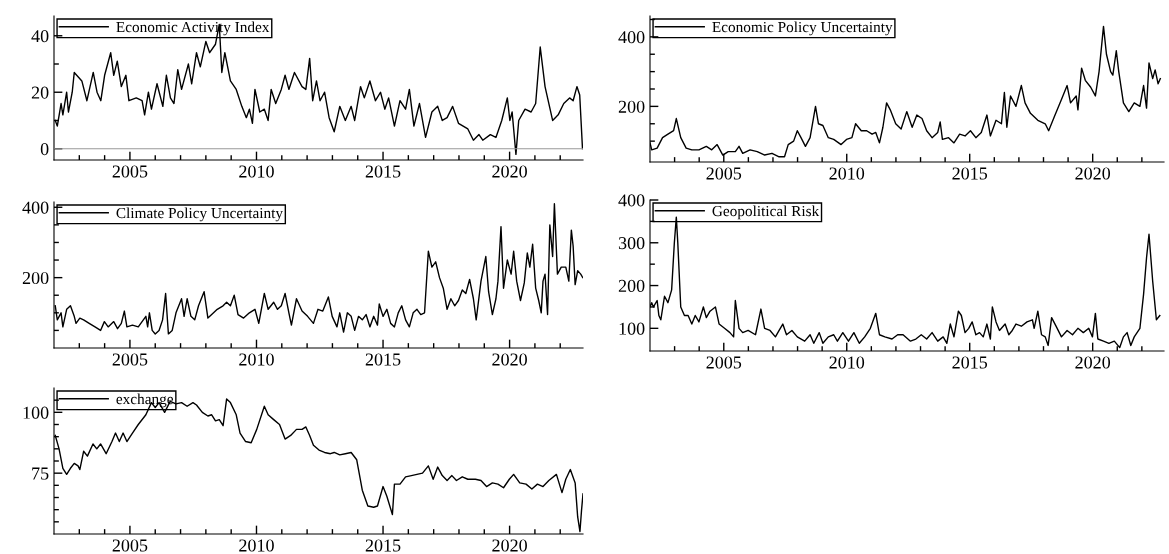 The image size is (1169, 554). I want to click on legend-label: Geopolitical Risk, so click(766, 212).